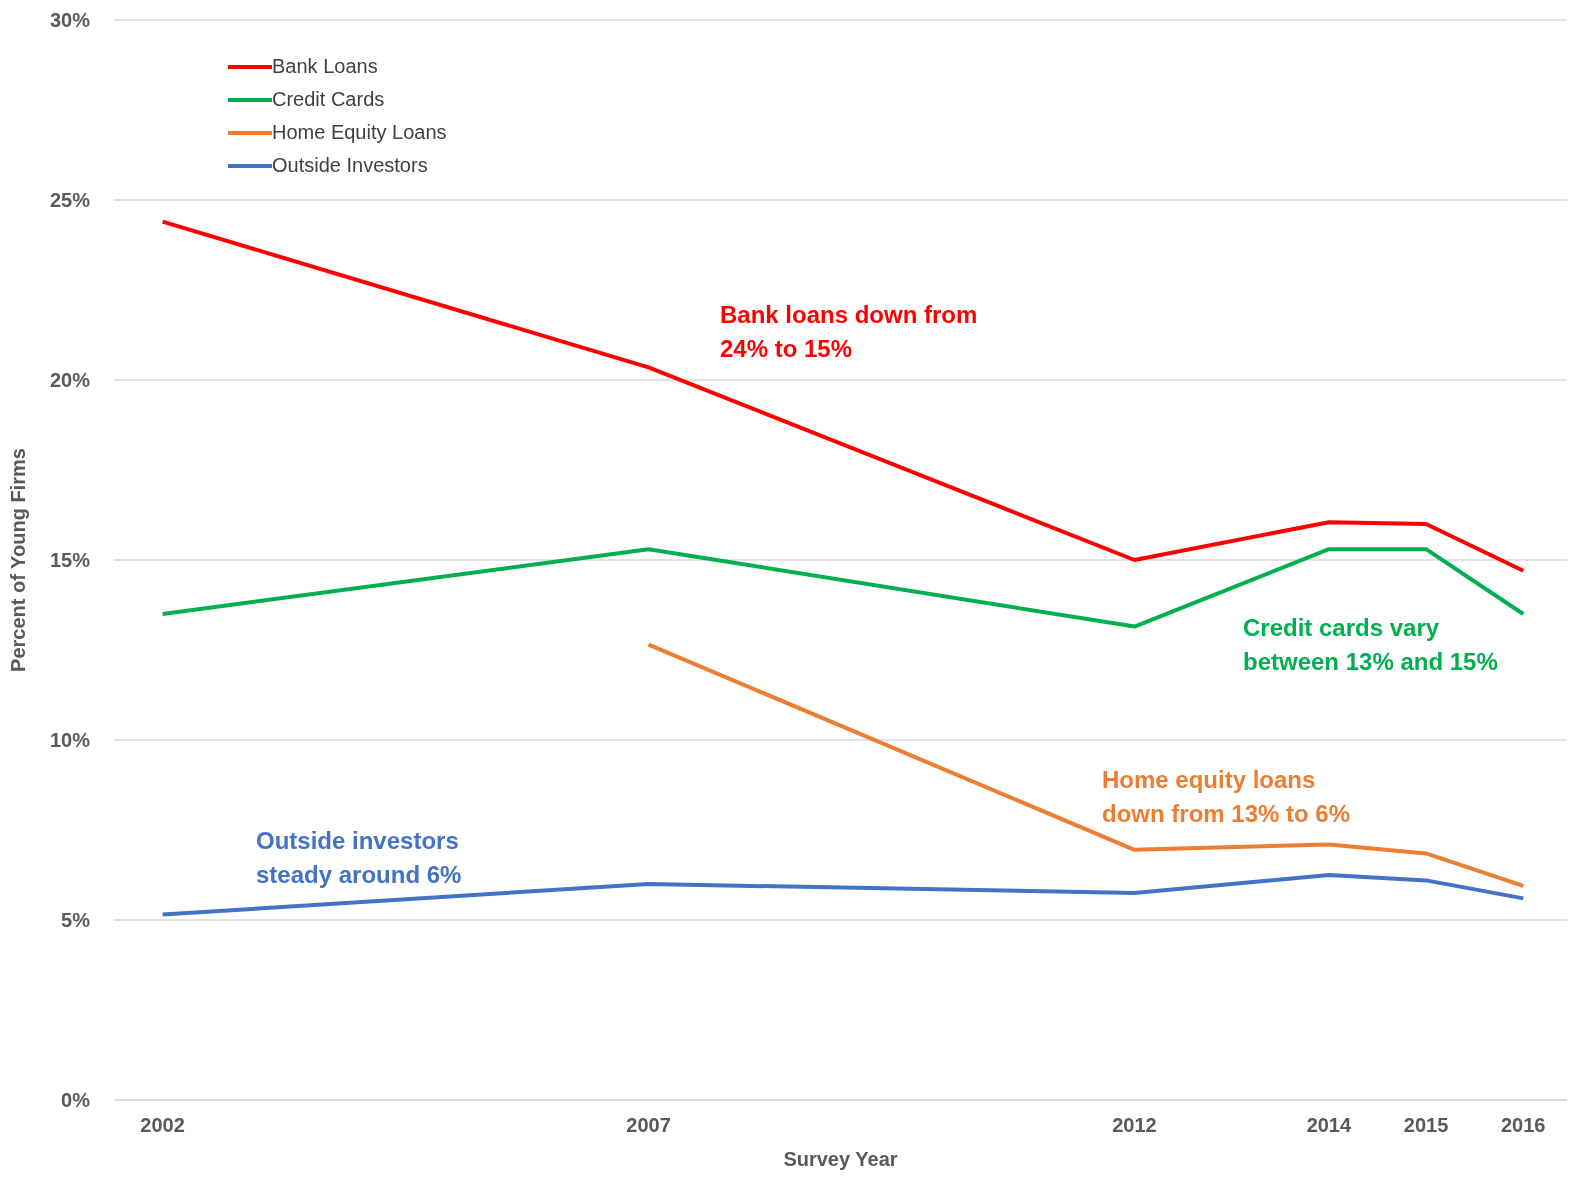 This screenshot has width=1579, height=1188. Describe the element at coordinates (70, 560) in the screenshot. I see `y-tick-label: 15%` at that location.